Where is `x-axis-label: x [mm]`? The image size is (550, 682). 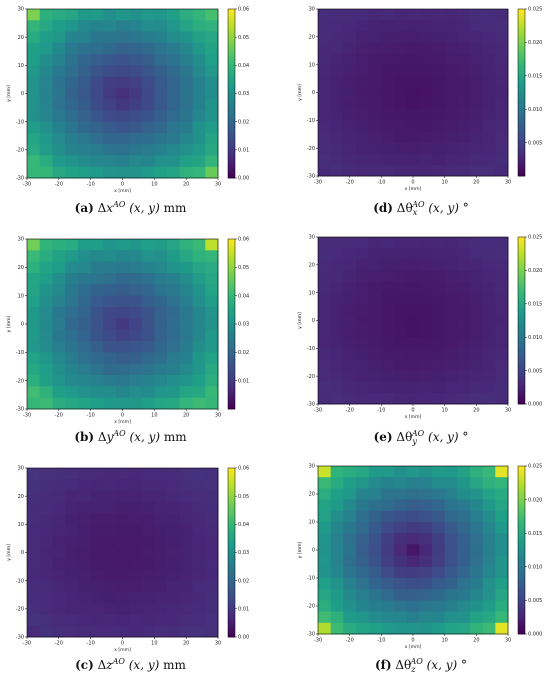 x-axis-label: x [mm] is located at coordinates (122, 191).